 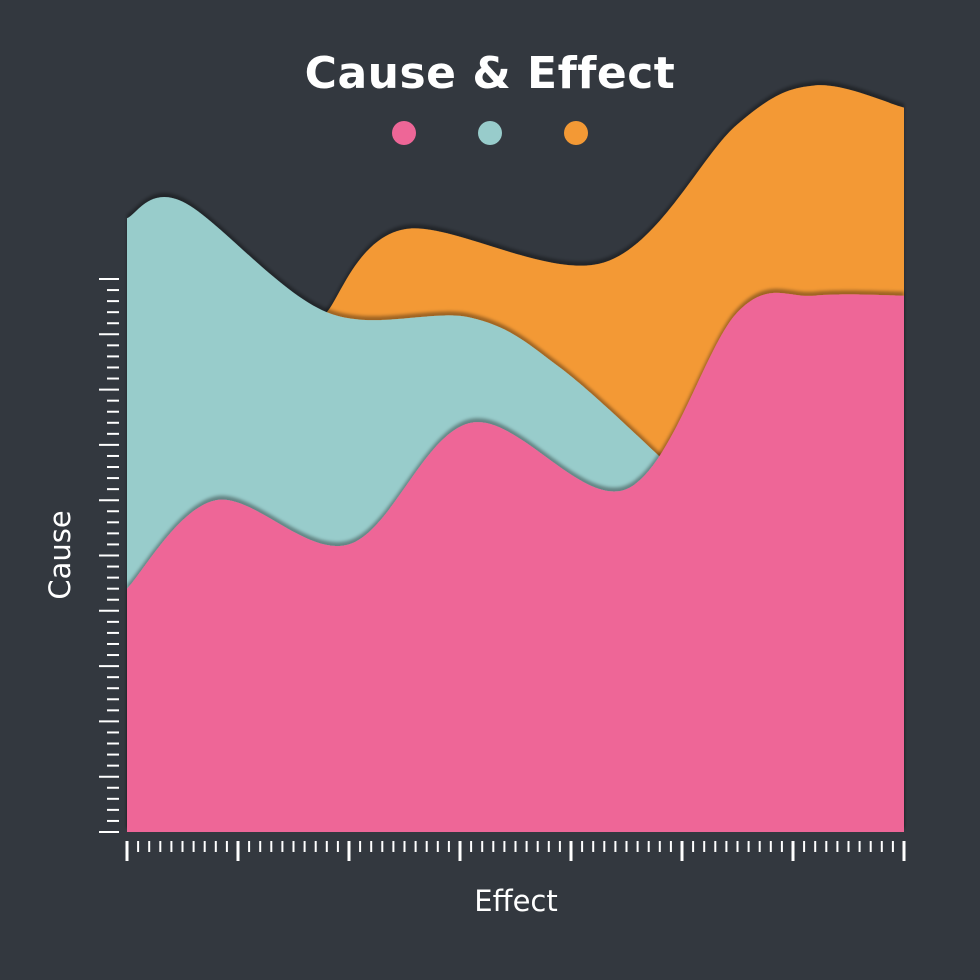 I want to click on legend-dot-pink, so click(x=404, y=133).